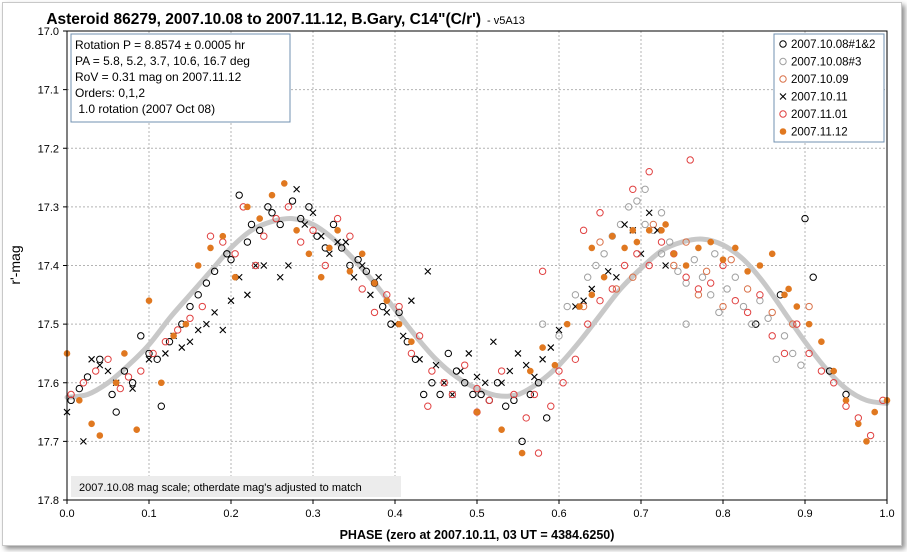 The height and width of the screenshot is (552, 907). What do you see at coordinates (15, 264) in the screenshot?
I see `y-axis-title: r'-mag` at bounding box center [15, 264].